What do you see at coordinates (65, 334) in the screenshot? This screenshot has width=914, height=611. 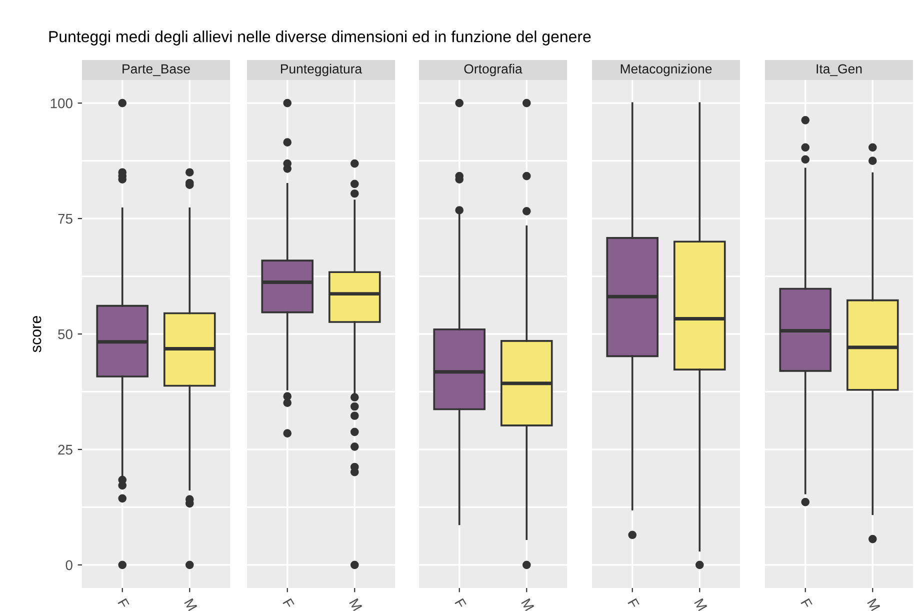 I see `y-tick-label: 50` at bounding box center [65, 334].